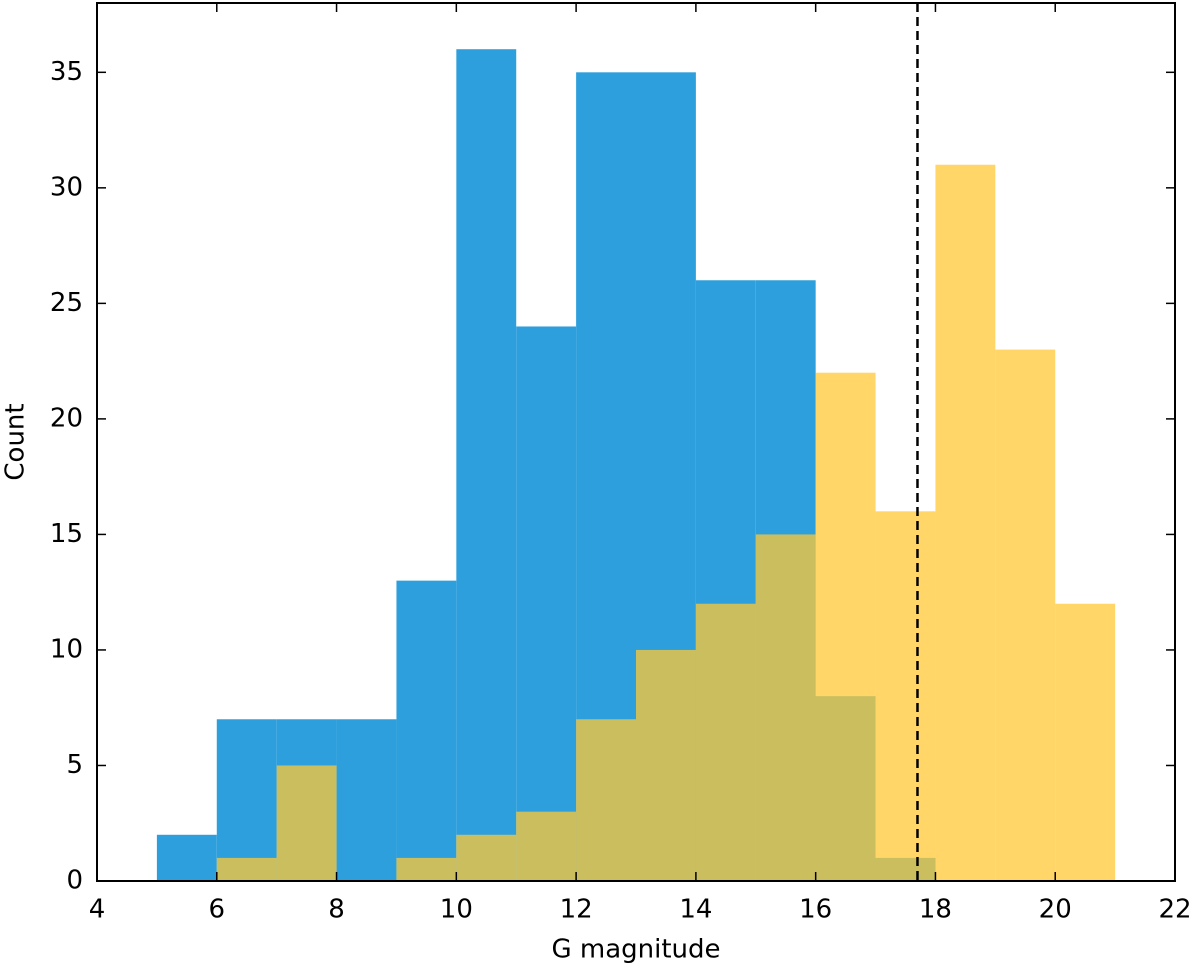  I want to click on y-tick-label: 30, so click(66, 187).